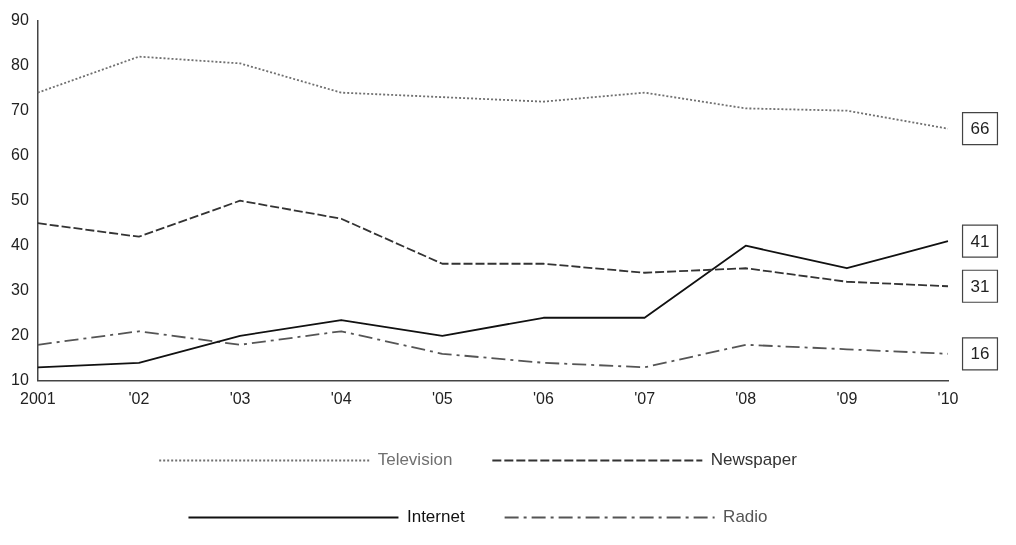 The image size is (1016, 545). I want to click on x-tick-label: '04, so click(341, 398).